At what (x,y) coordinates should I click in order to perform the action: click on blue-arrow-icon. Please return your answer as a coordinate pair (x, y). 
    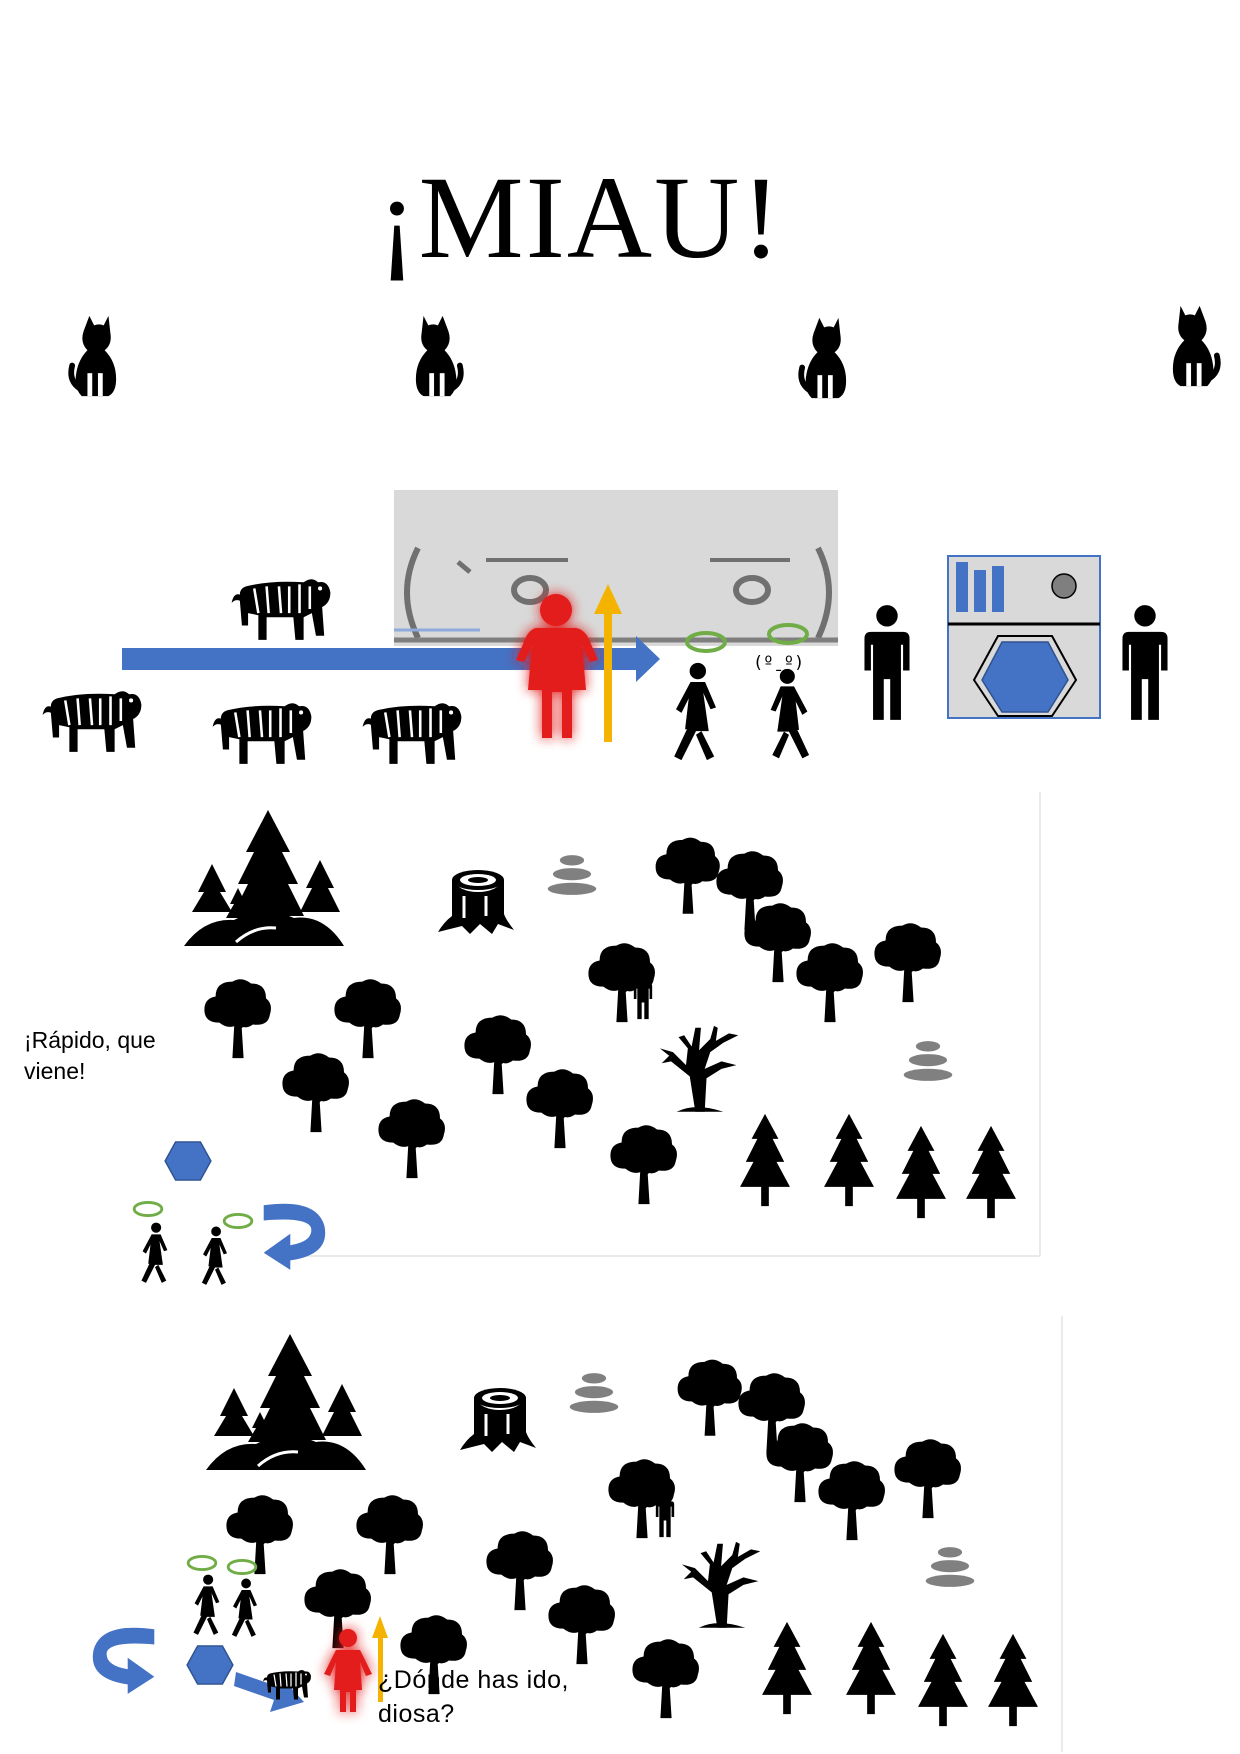
    Looking at the image, I should click on (391, 659).